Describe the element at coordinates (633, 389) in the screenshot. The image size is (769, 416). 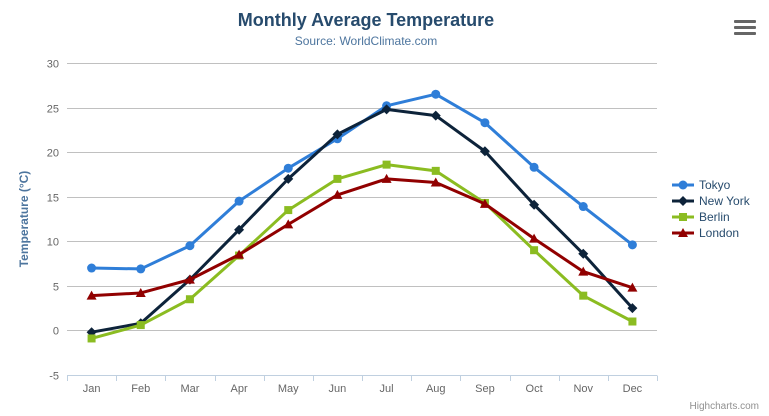
I see `x-axis-tick-label: Dec` at that location.